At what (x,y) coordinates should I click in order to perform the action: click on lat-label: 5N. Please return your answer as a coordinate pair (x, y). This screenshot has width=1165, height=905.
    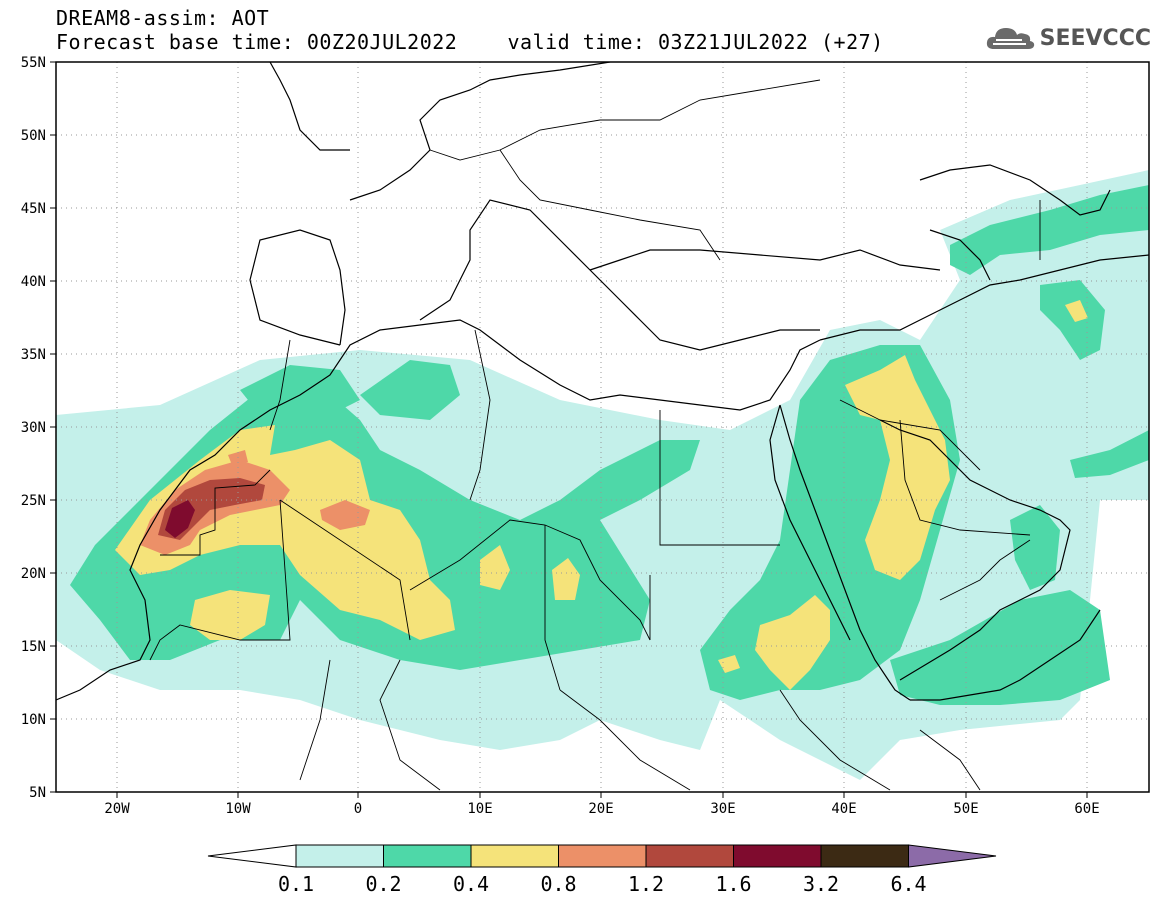
    Looking at the image, I should click on (37, 793).